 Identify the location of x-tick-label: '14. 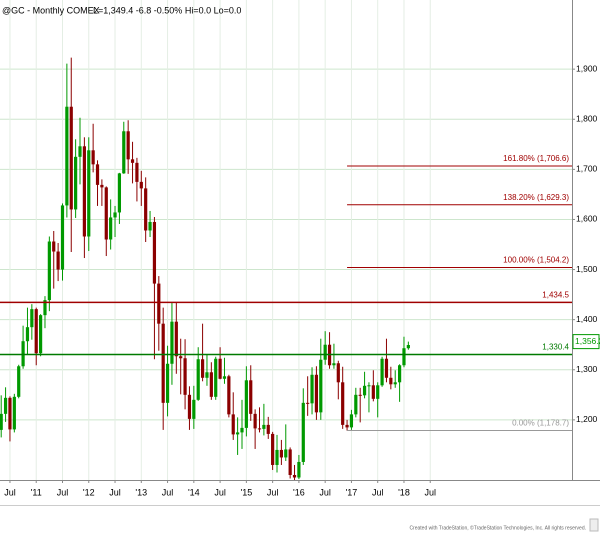
(194, 492).